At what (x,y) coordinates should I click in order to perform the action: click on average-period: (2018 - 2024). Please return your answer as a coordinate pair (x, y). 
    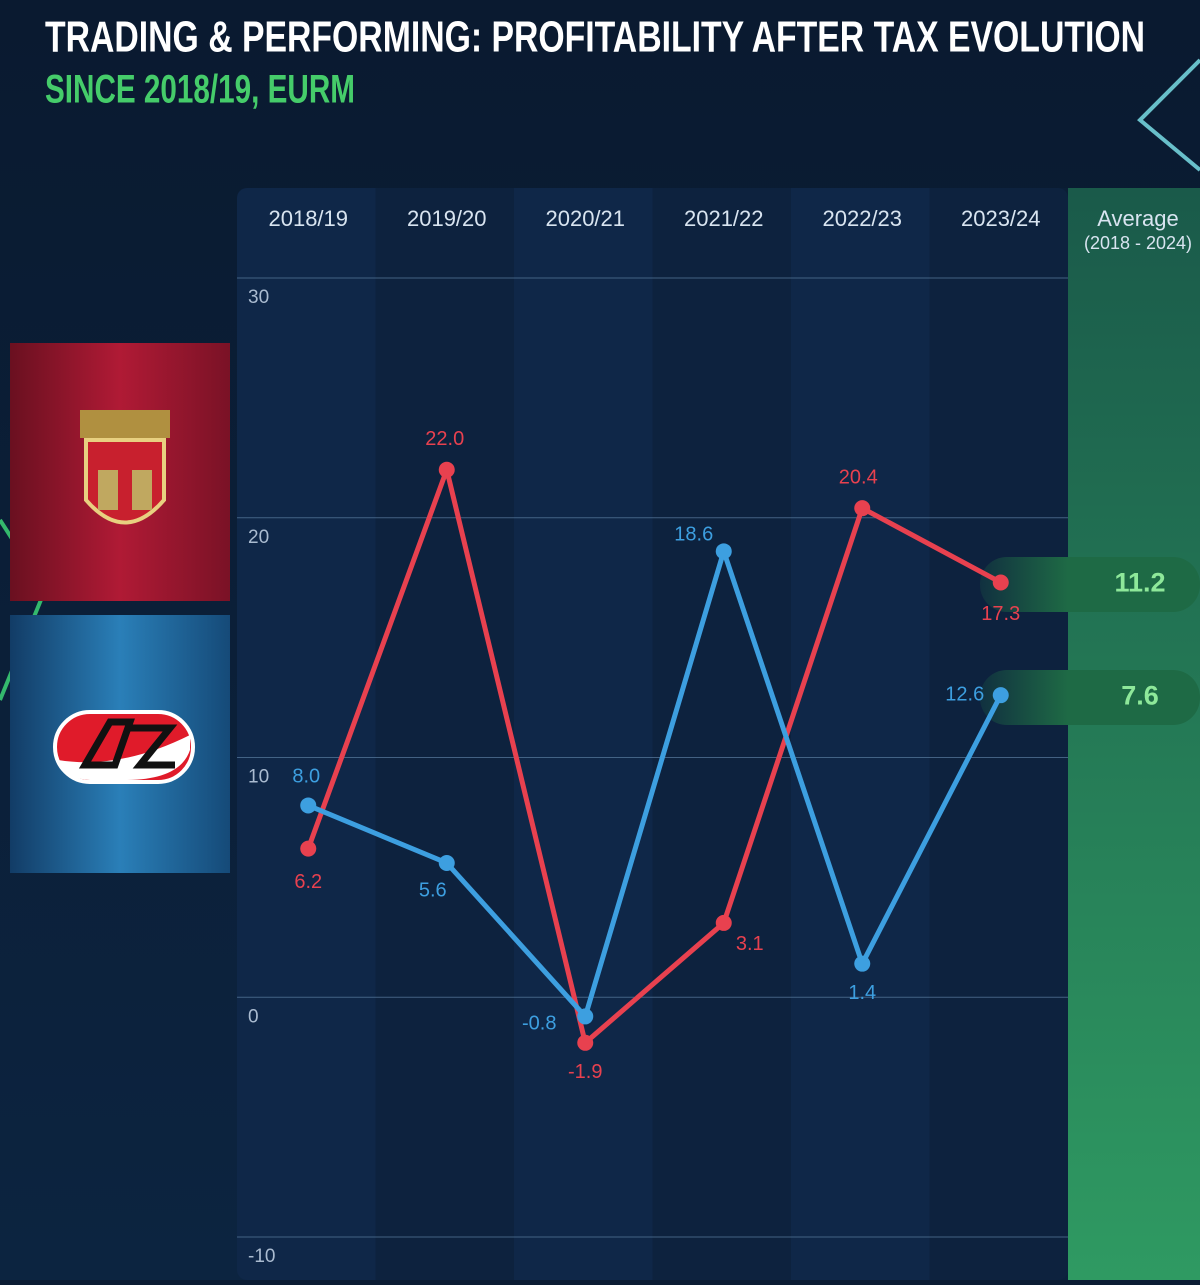
    Looking at the image, I should click on (1138, 243).